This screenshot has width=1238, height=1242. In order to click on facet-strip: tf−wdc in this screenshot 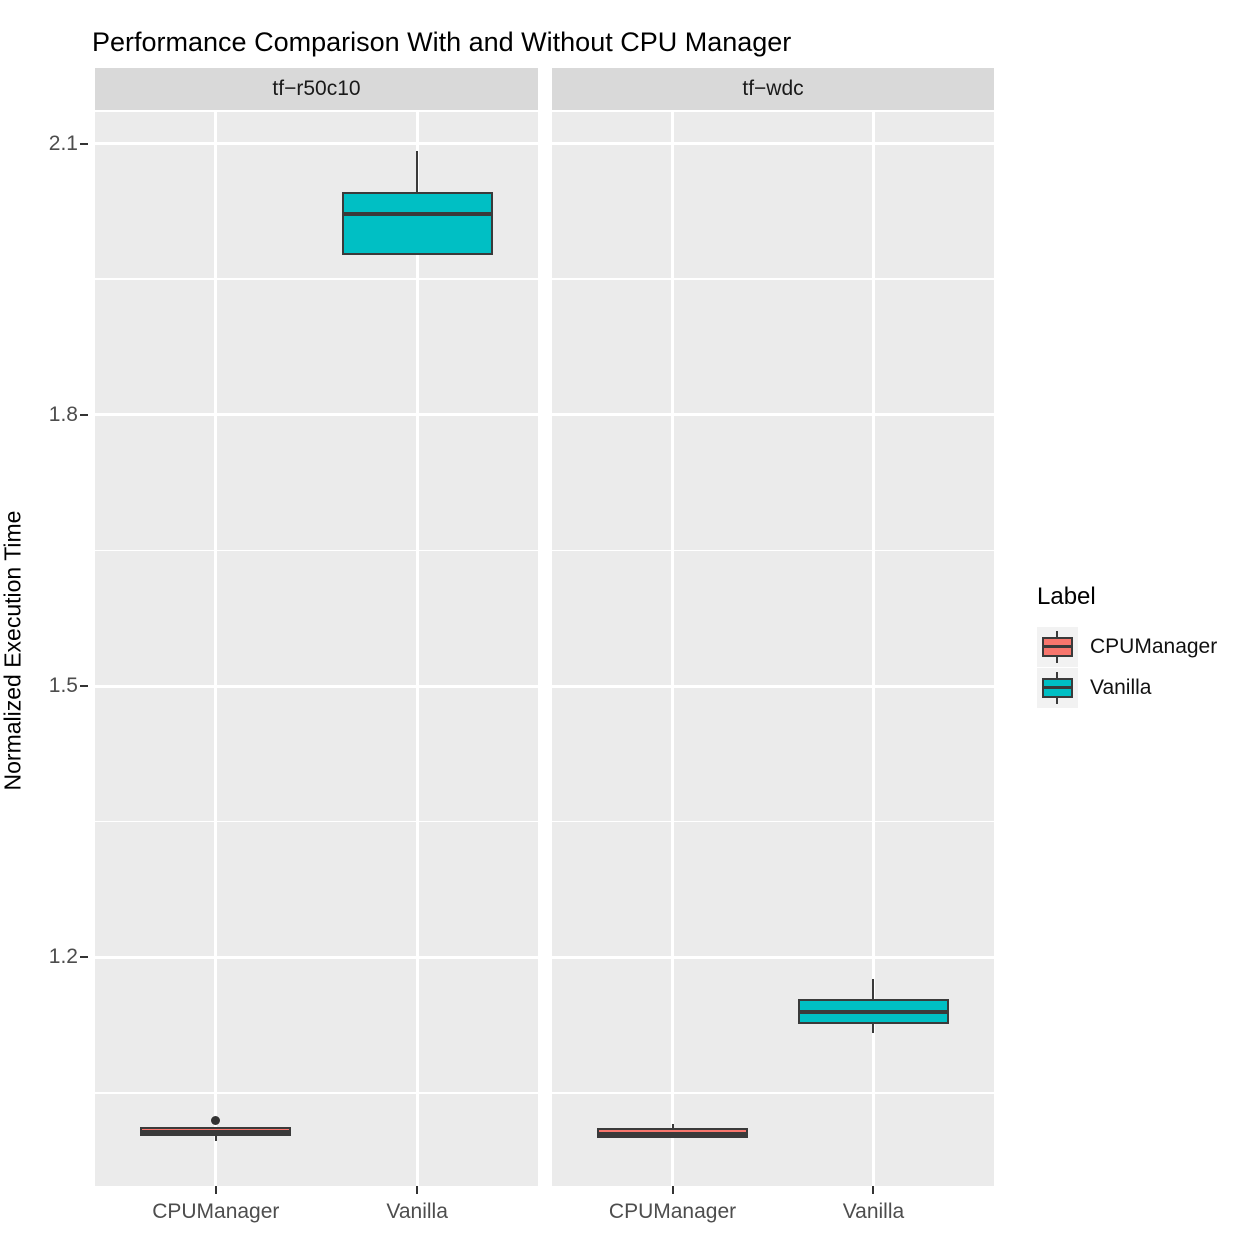, I will do `click(773, 89)`.